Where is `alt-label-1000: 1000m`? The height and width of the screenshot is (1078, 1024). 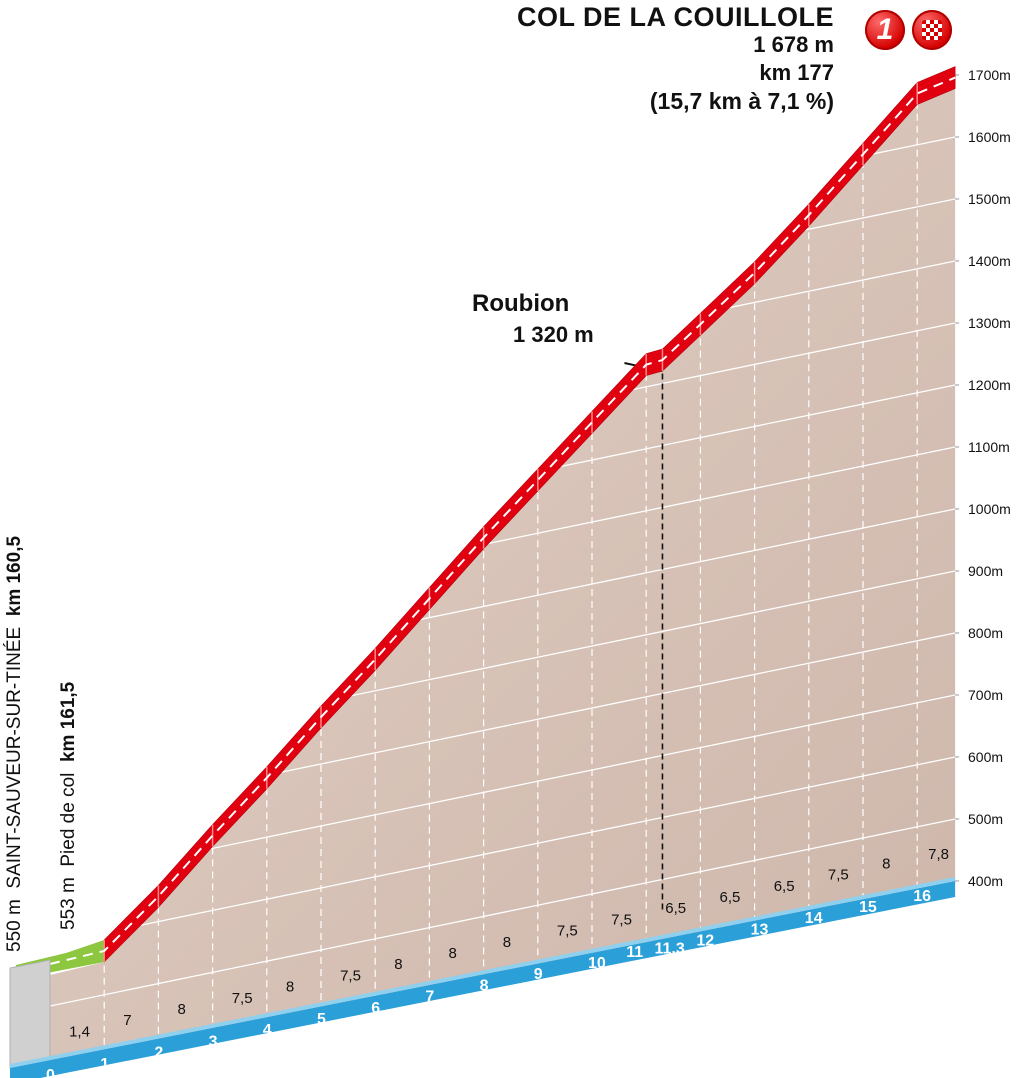 alt-label-1000: 1000m is located at coordinates (989, 509).